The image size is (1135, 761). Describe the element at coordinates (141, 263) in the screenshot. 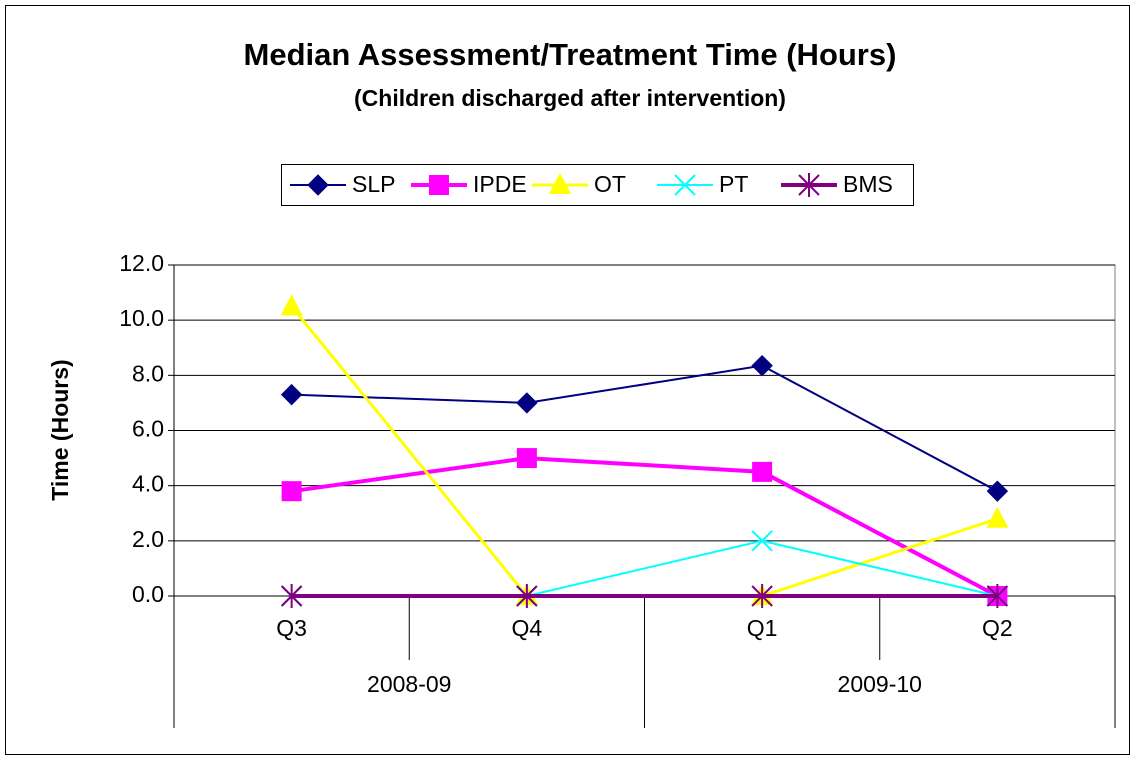

I see `y-tick-label: 12.0` at that location.